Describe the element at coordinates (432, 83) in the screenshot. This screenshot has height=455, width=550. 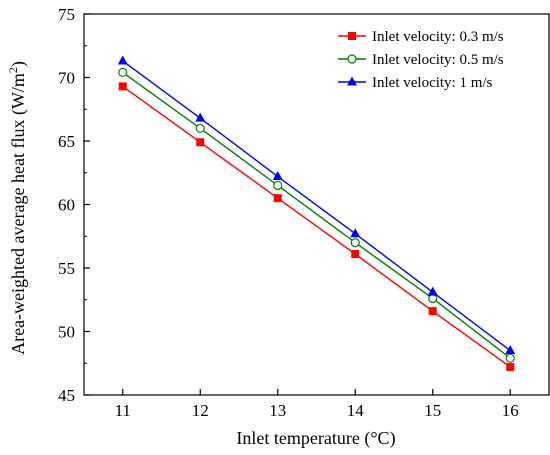
I see `legend-label: Inlet velocity: 1 m/s` at that location.